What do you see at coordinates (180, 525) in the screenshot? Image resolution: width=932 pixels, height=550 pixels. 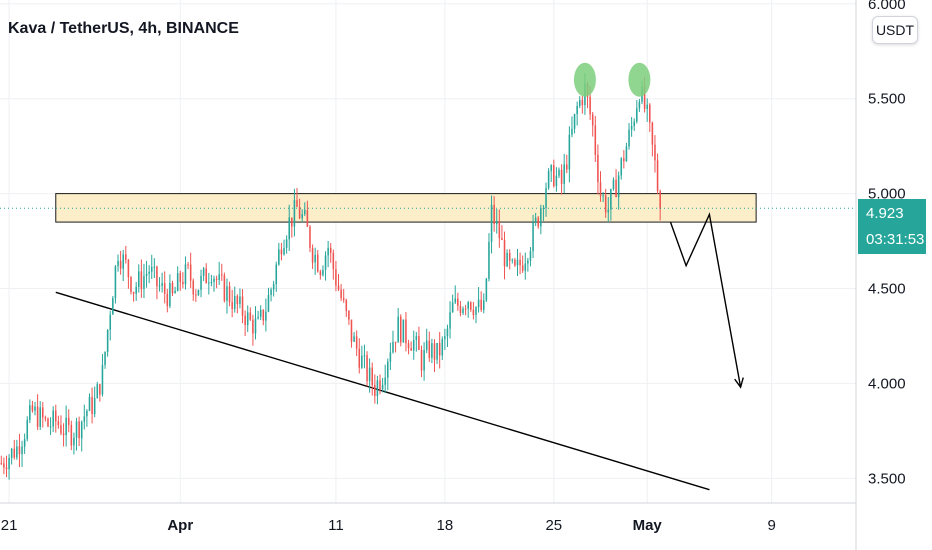 I see `x-tick-label: Apr` at bounding box center [180, 525].